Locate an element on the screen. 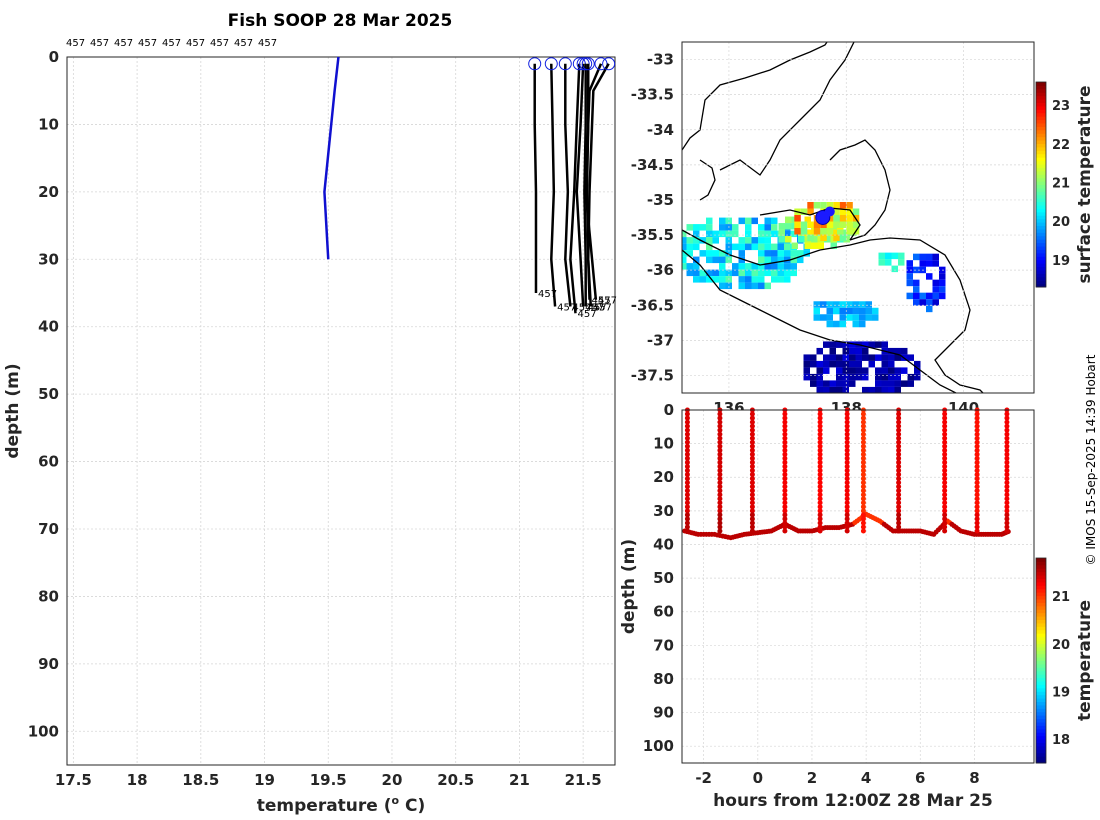 The width and height of the screenshot is (1100, 820). x-tick-label: 18 is located at coordinates (137, 780).